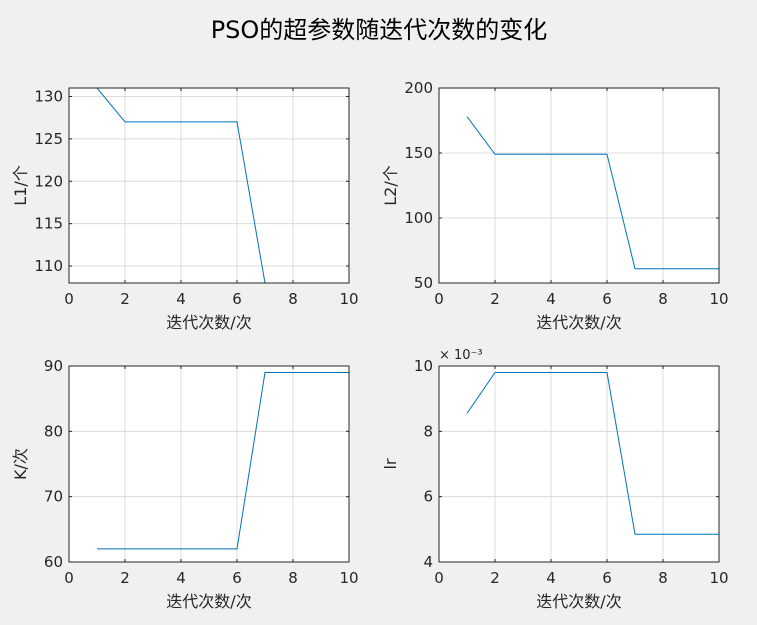 The height and width of the screenshot is (625, 757). Describe the element at coordinates (48, 139) in the screenshot. I see `y-tick-label: 125` at that location.